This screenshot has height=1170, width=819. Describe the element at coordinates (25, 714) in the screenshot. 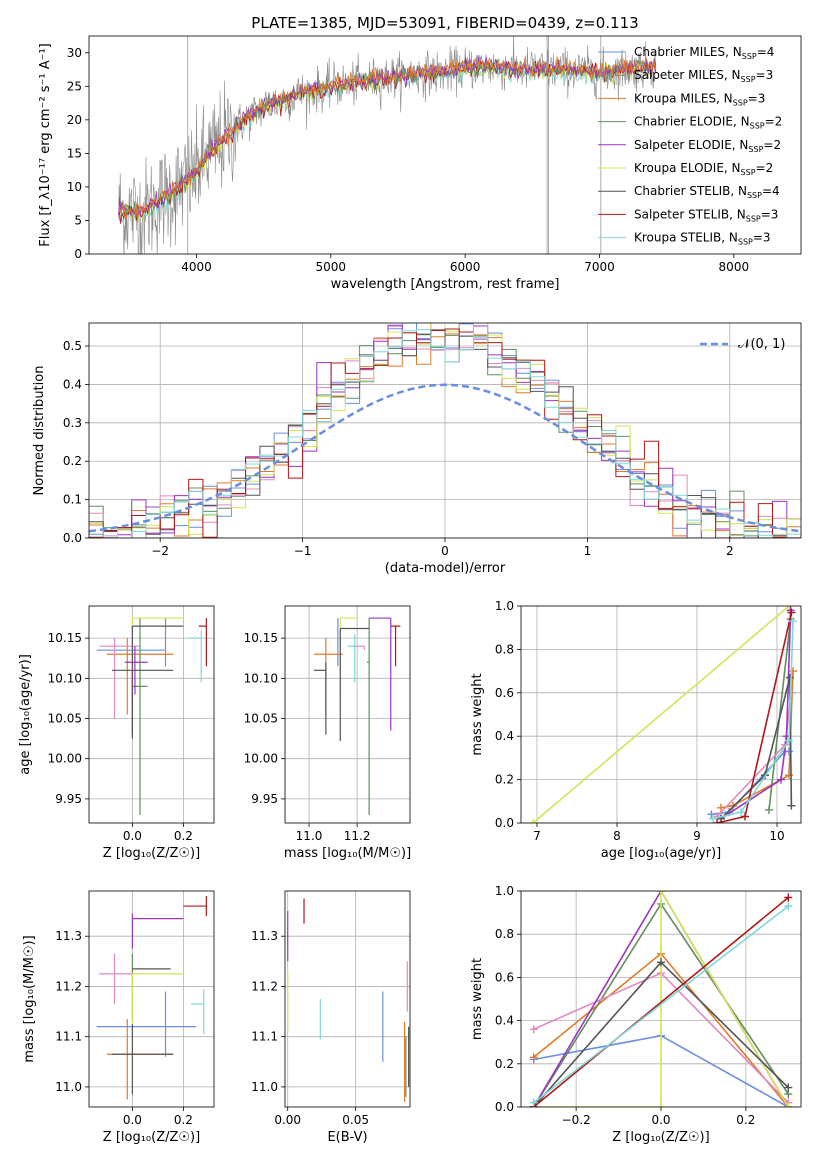

I see `y-axis-label: age [log₁₀(age/yr)]` at that location.